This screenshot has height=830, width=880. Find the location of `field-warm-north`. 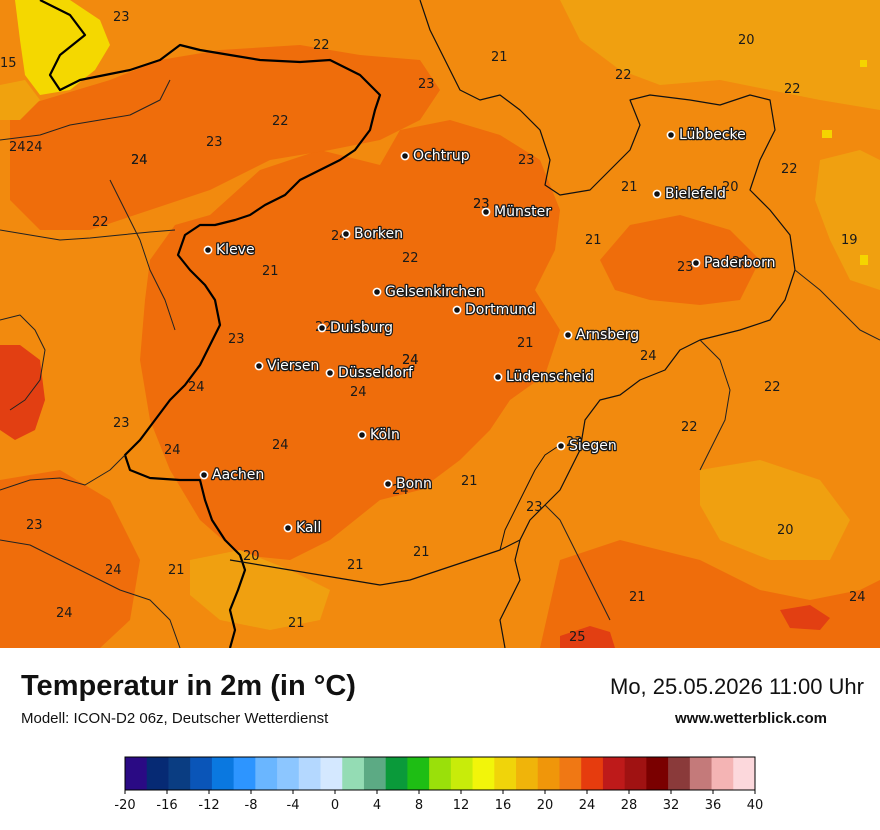

field-warm-north is located at coordinates (225, 137).